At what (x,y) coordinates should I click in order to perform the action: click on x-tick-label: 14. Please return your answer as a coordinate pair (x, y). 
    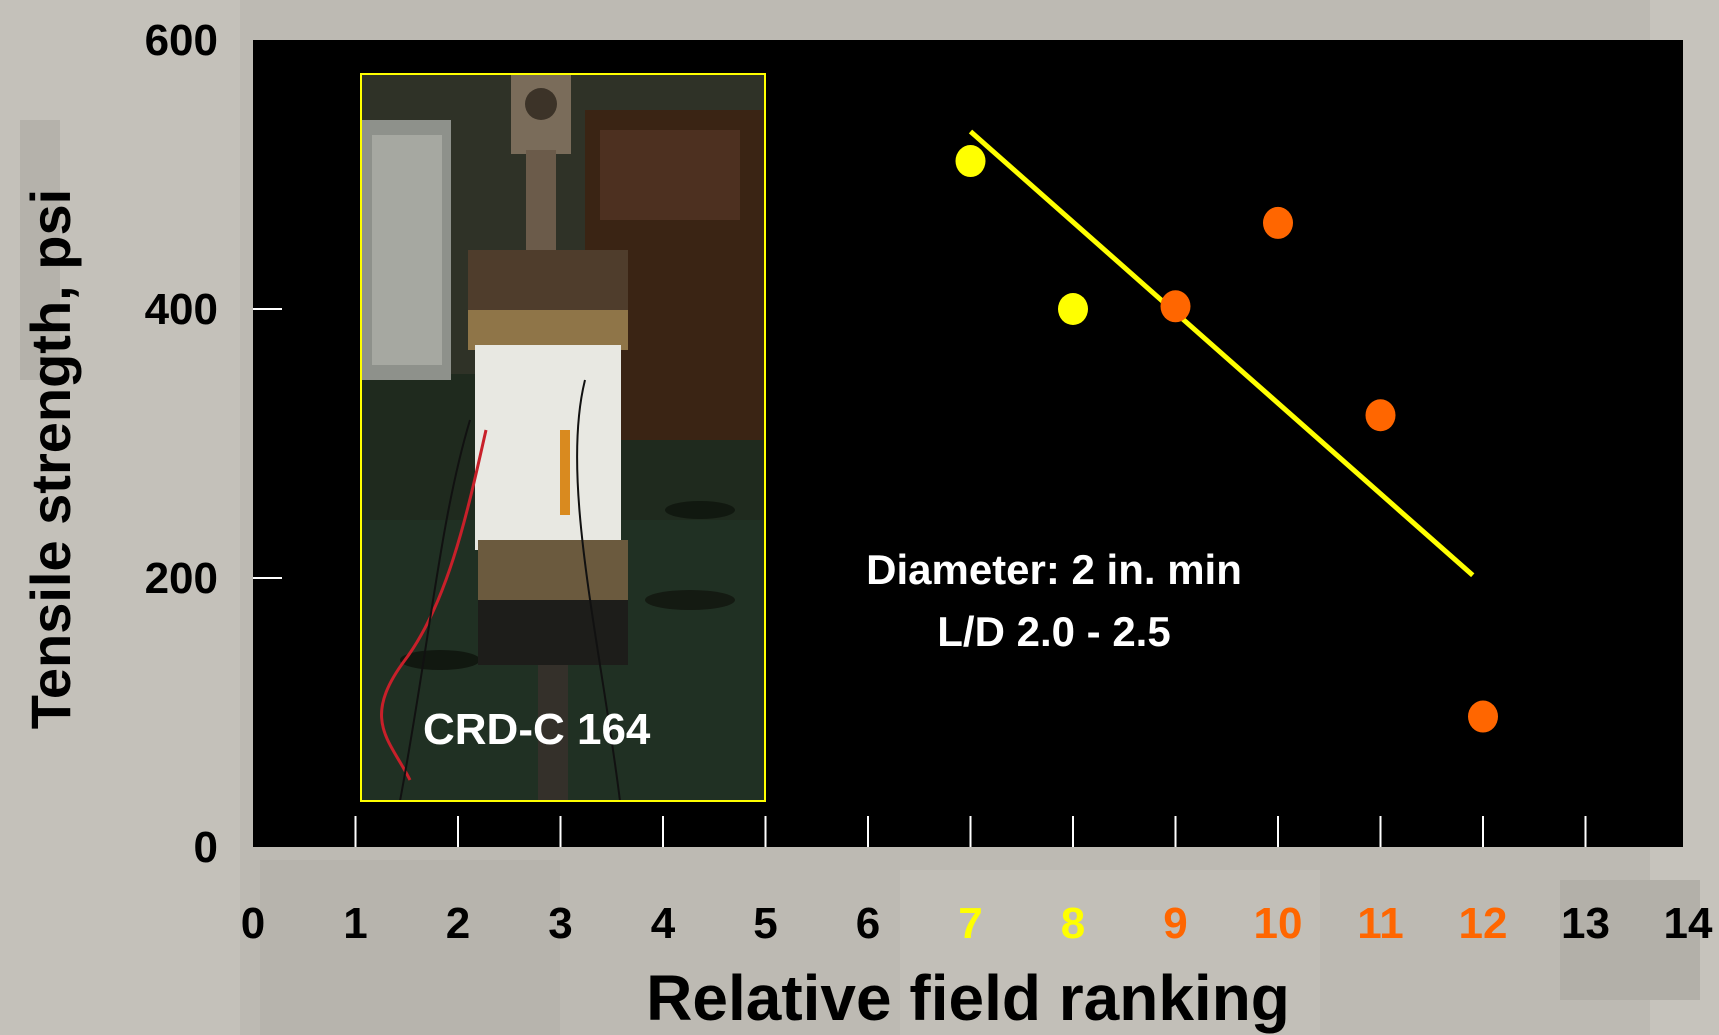
    Looking at the image, I should click on (1688, 923).